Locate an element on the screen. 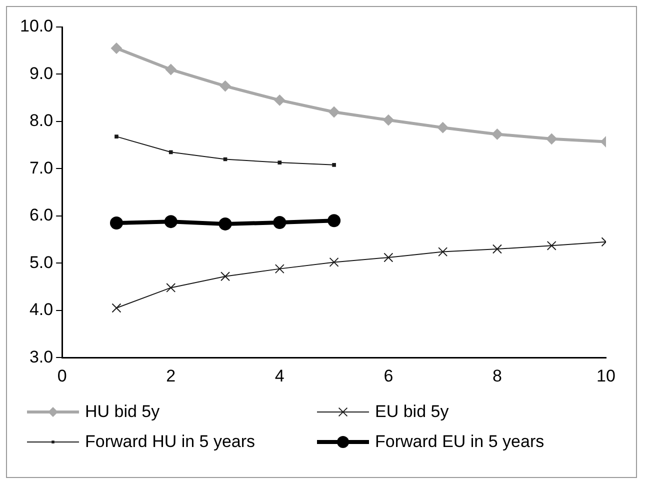 This screenshot has height=486, width=645. x-tick-label: 0 is located at coordinates (62, 376).